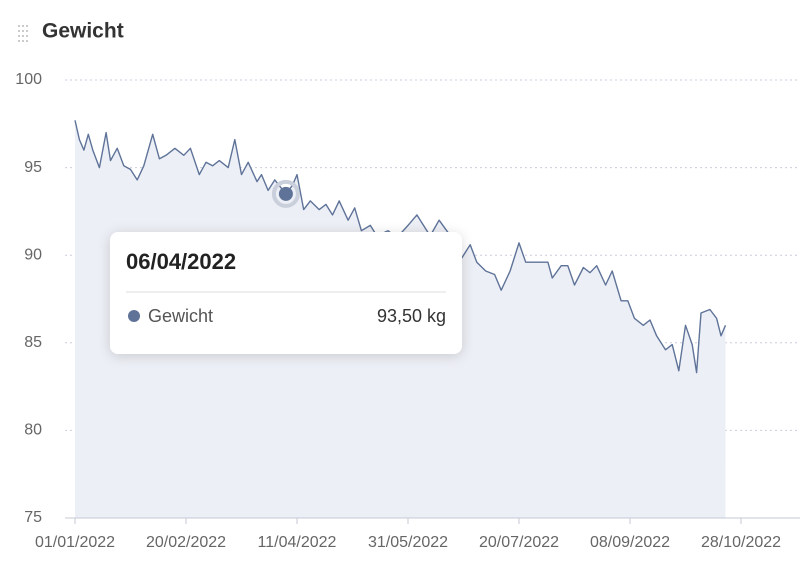 Image resolution: width=800 pixels, height=564 pixels. Describe the element at coordinates (33, 342) in the screenshot. I see `y-tick-label: 85` at that location.